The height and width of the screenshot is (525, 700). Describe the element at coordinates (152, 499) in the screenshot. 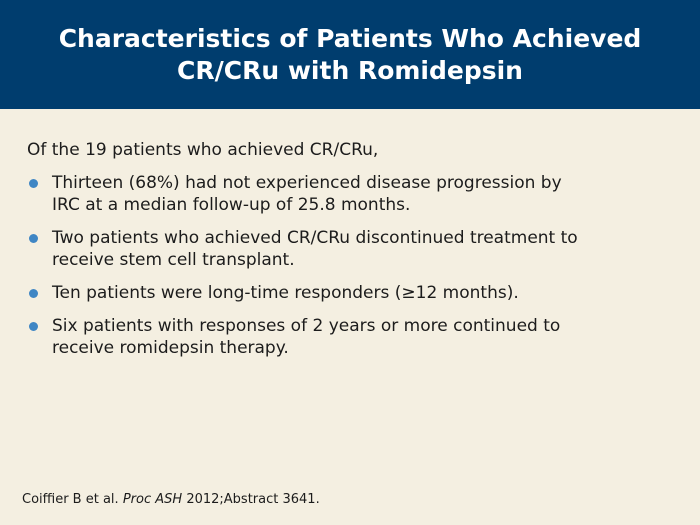

I see `citation-journal: Proc ASH` at that location.